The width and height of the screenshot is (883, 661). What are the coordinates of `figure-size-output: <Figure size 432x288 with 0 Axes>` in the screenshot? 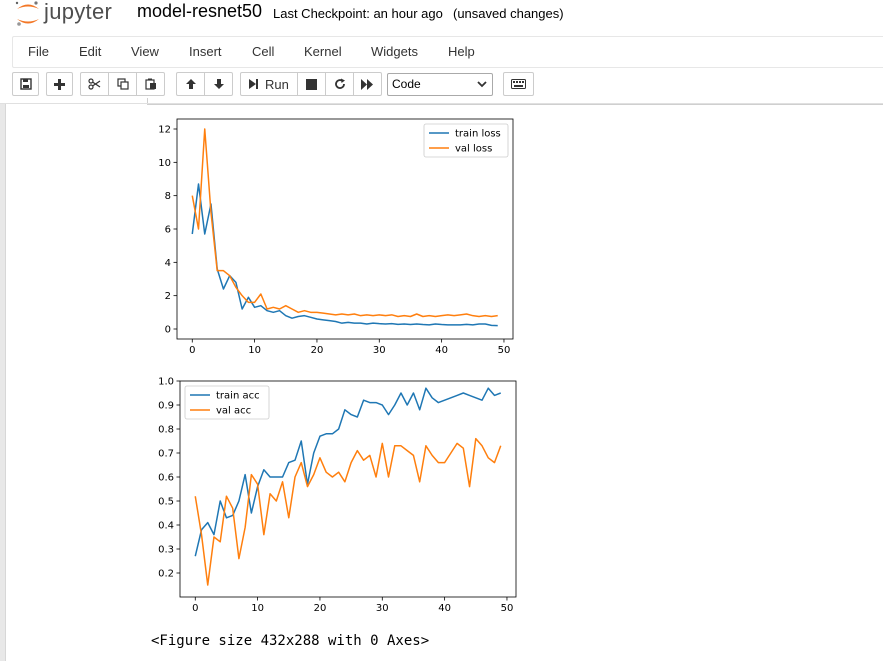 It's located at (290, 641).